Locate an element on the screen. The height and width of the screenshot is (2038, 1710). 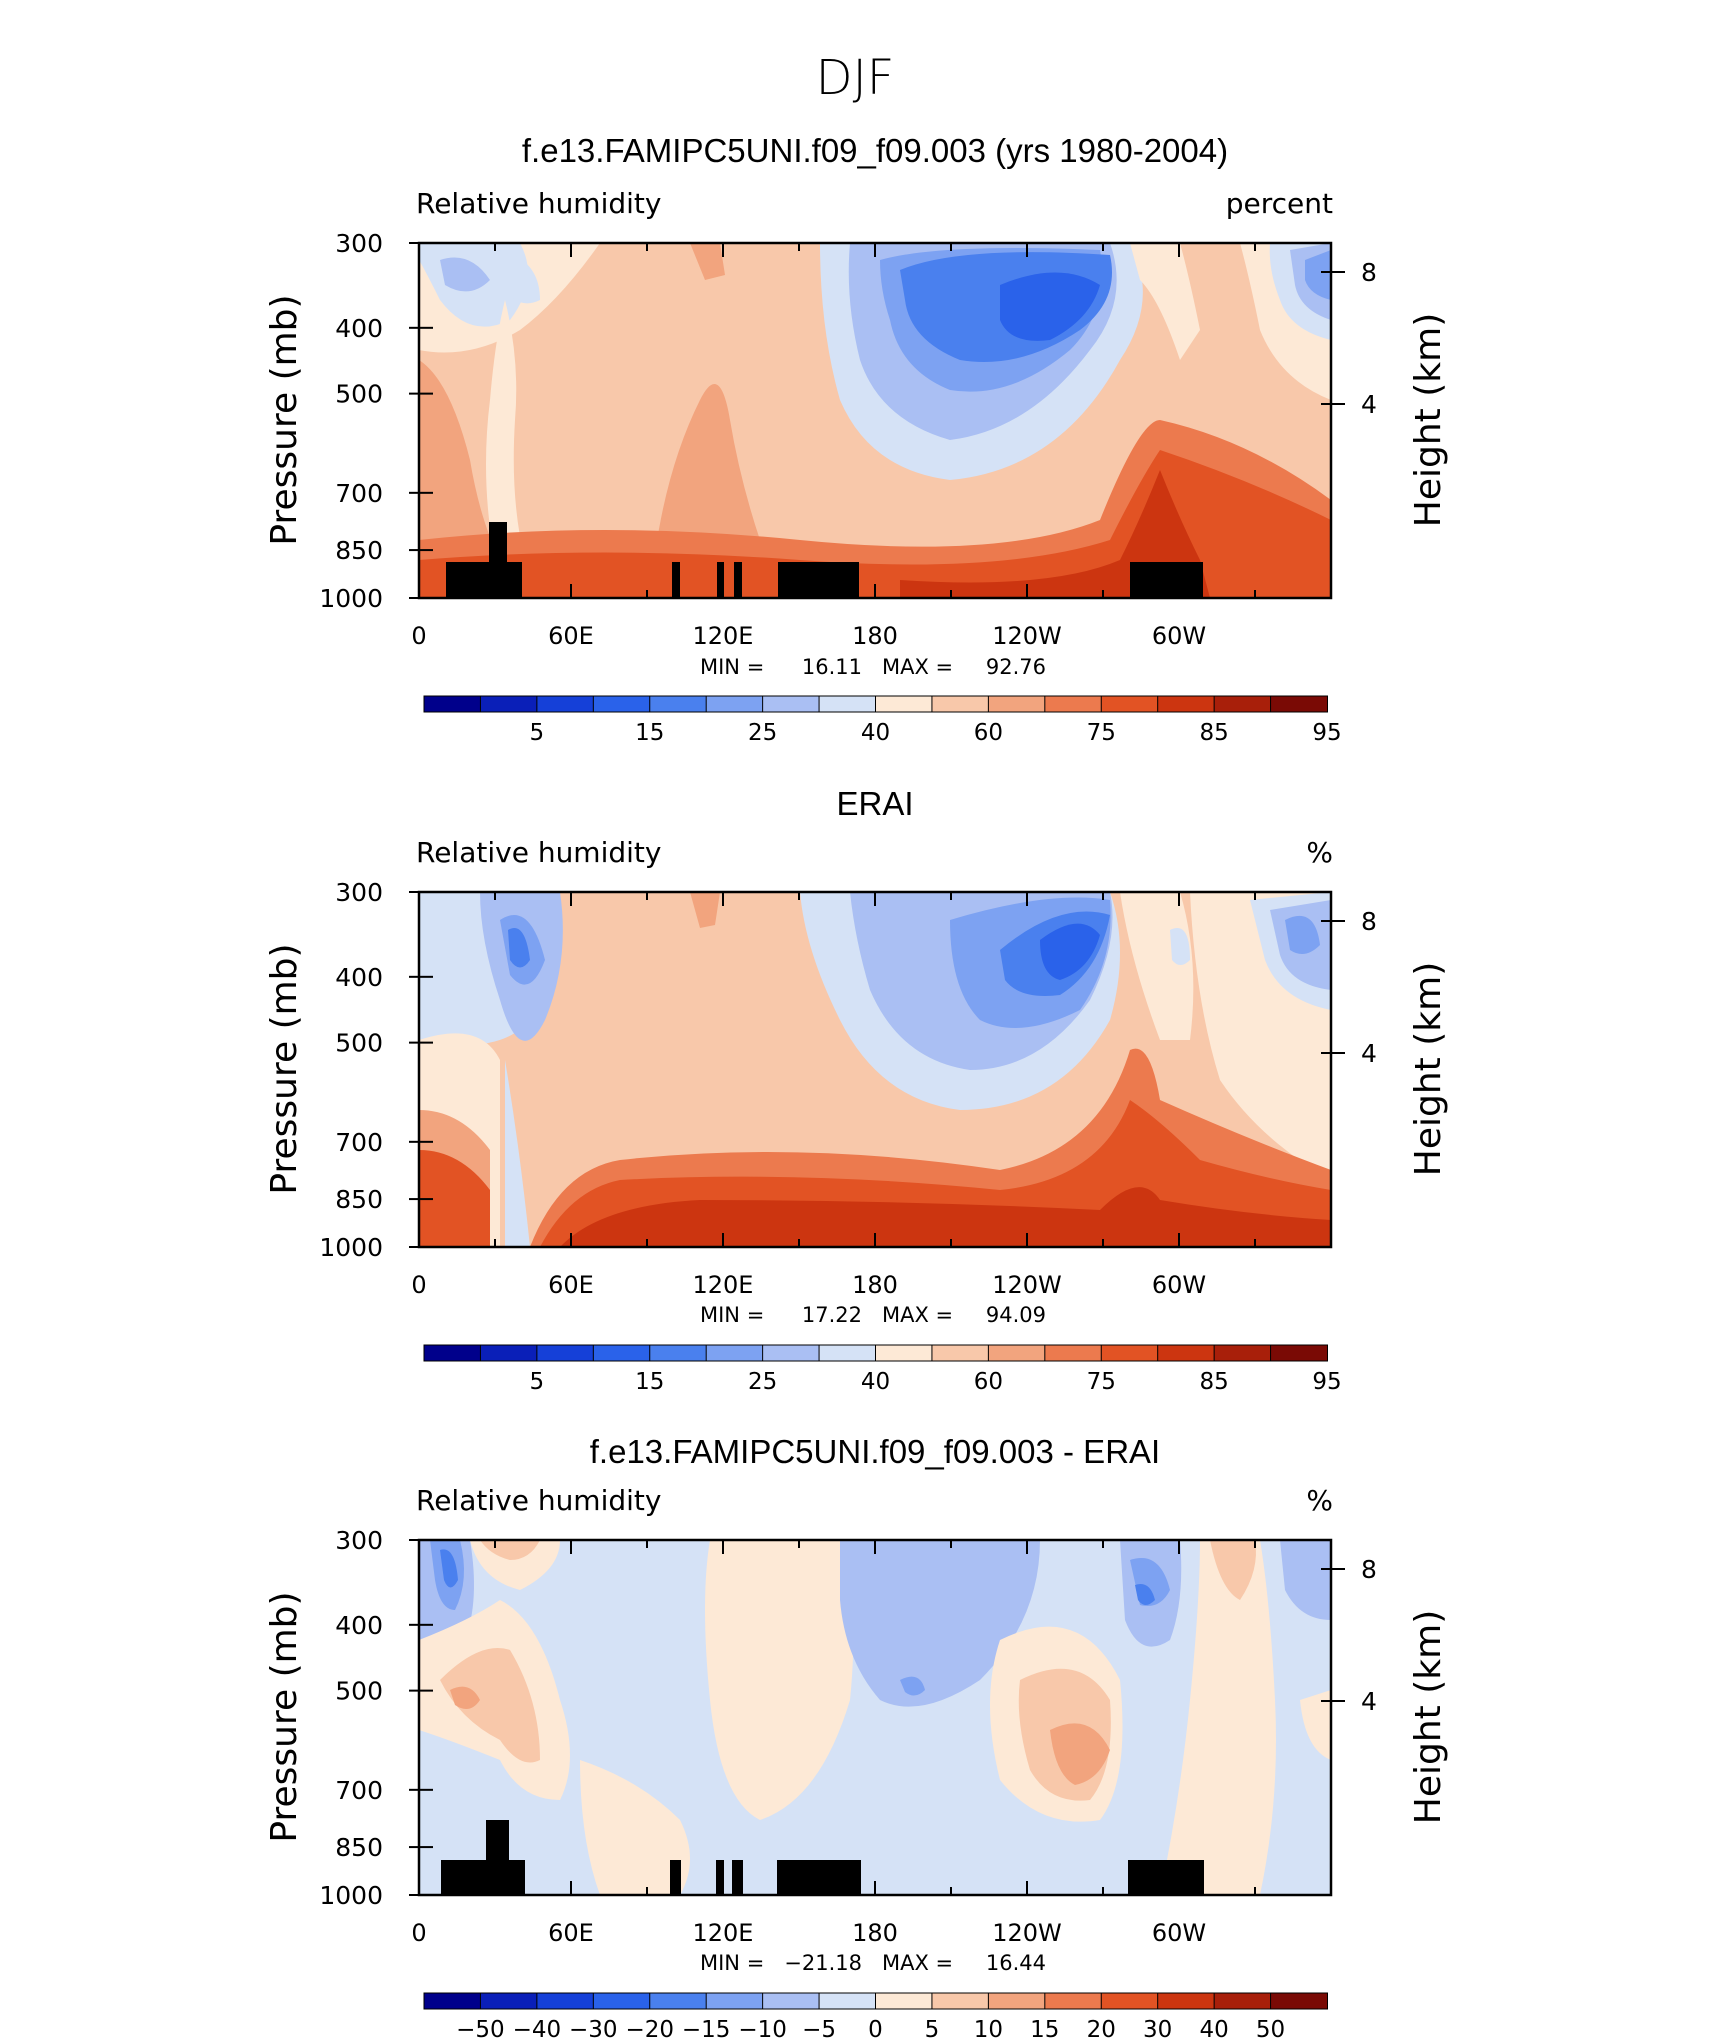
y-right-tick-label: 8 is located at coordinates (1369, 1569).